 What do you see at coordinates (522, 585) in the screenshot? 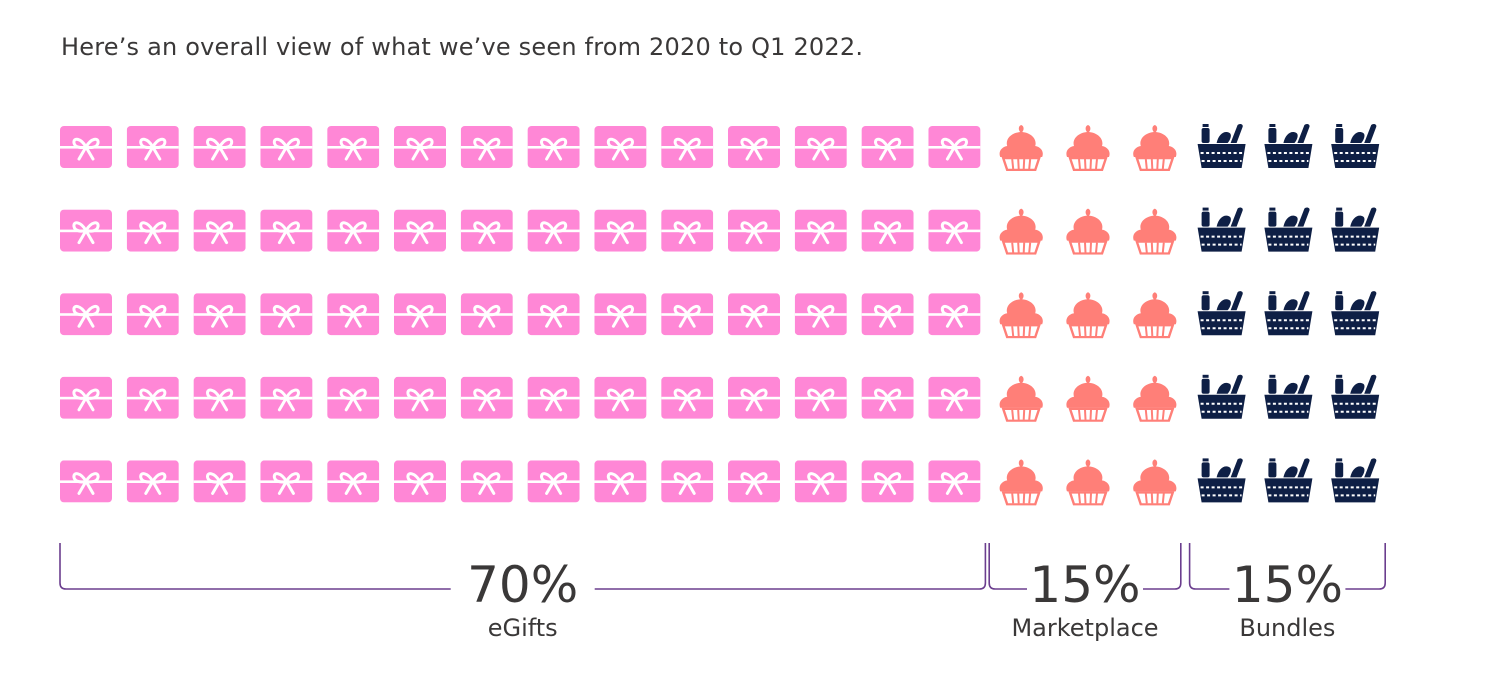
I see `percent-label-egifts: 70%` at bounding box center [522, 585].